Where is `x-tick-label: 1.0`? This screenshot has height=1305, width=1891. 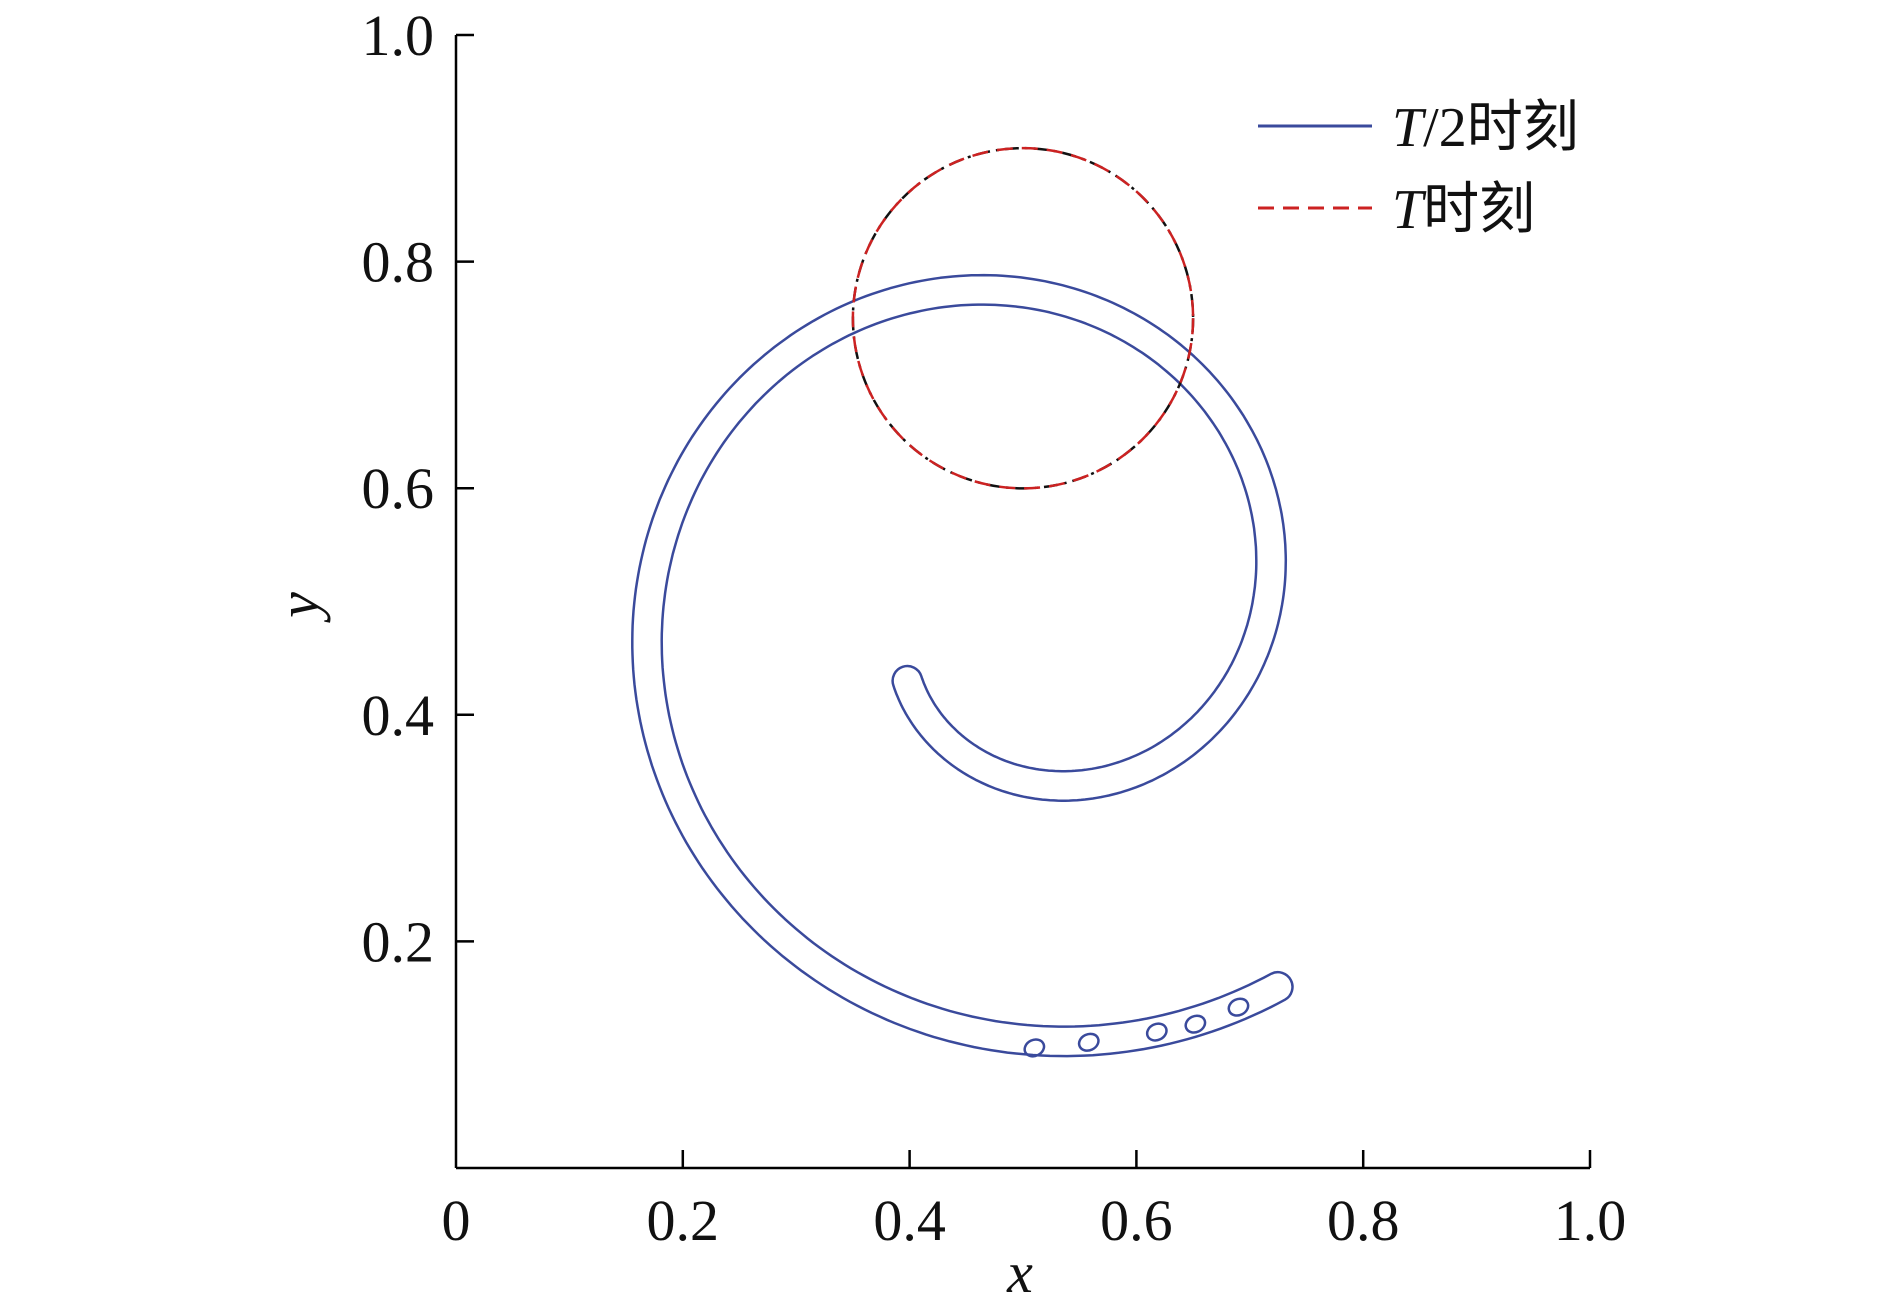 x-tick-label: 1.0 is located at coordinates (1590, 1220).